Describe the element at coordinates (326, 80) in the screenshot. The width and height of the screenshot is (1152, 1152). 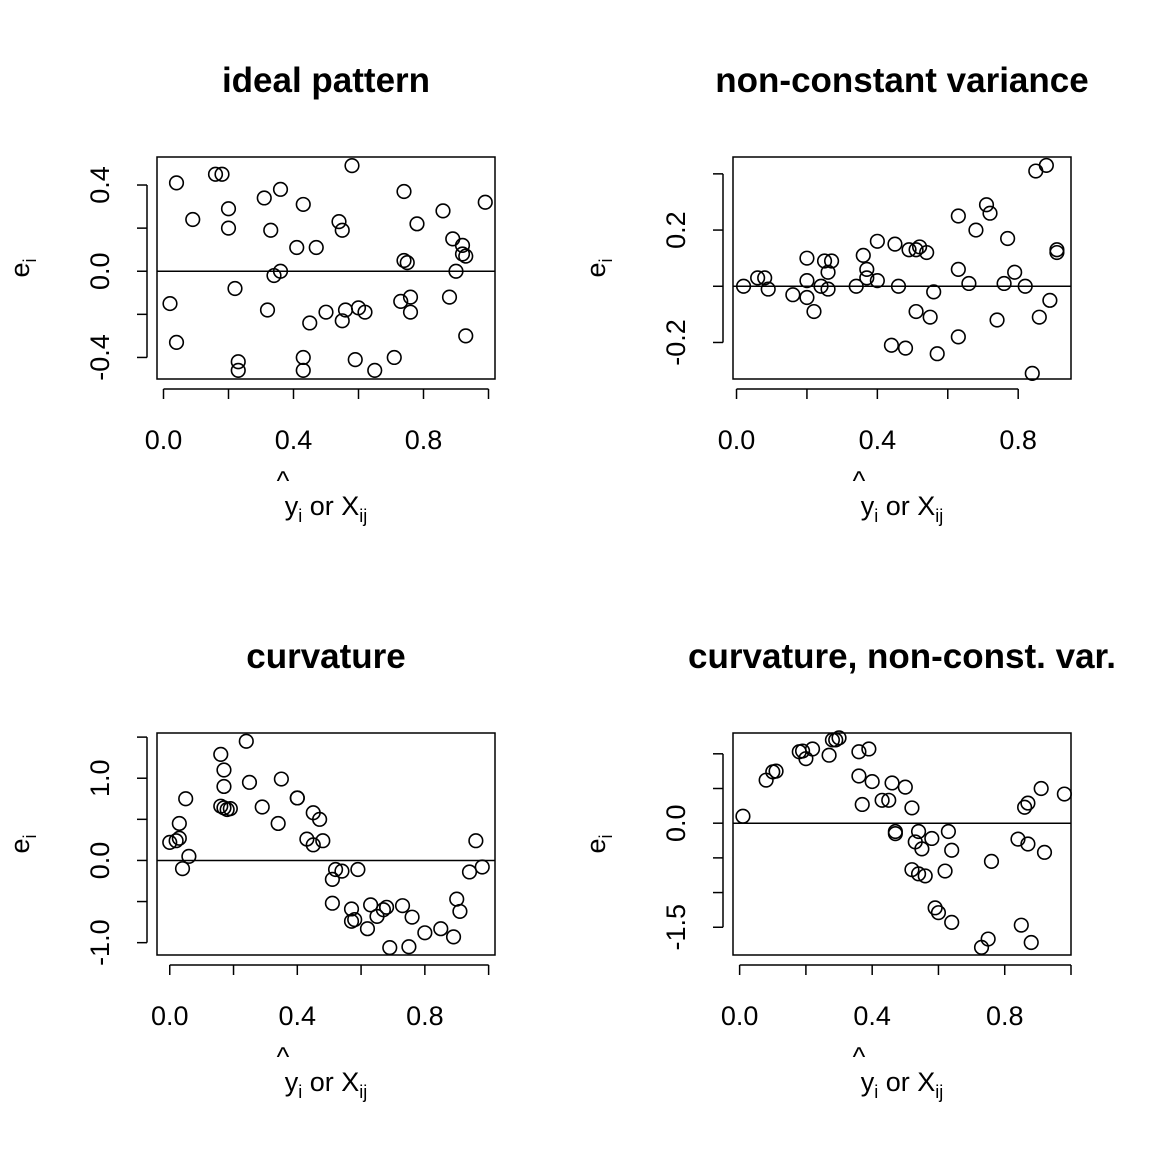
I see `plot-title: ideal pattern` at that location.